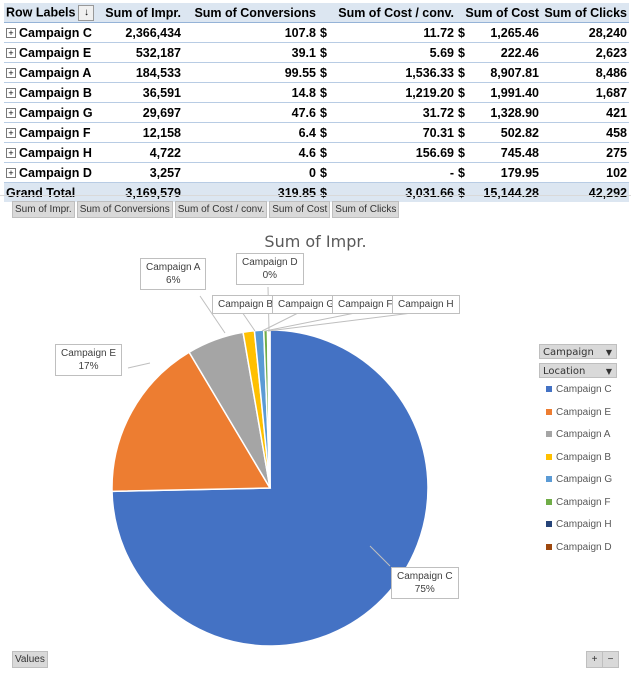 The image size is (631, 676). I want to click on collapse-button: −, so click(610, 659).